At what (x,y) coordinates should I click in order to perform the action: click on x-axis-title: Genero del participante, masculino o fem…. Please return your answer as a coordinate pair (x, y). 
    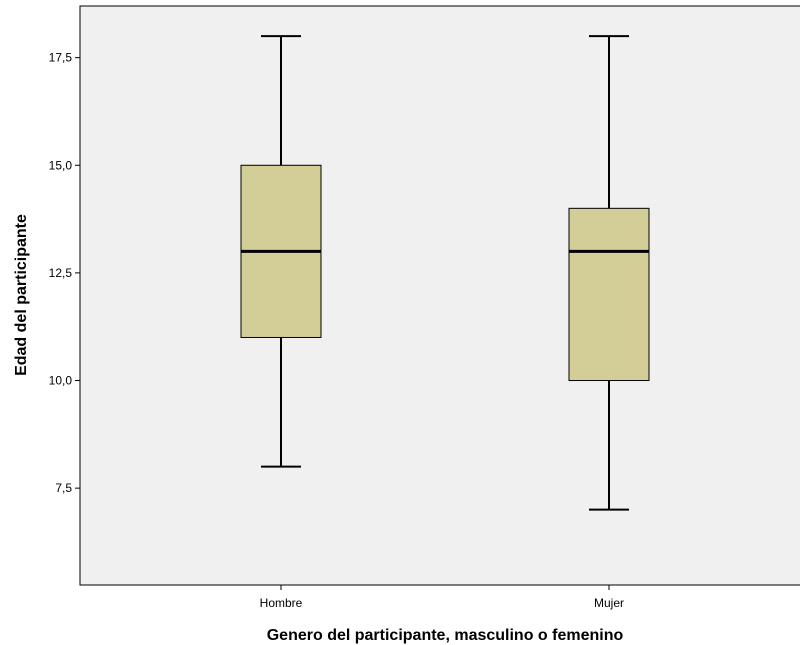
    Looking at the image, I should click on (445, 635).